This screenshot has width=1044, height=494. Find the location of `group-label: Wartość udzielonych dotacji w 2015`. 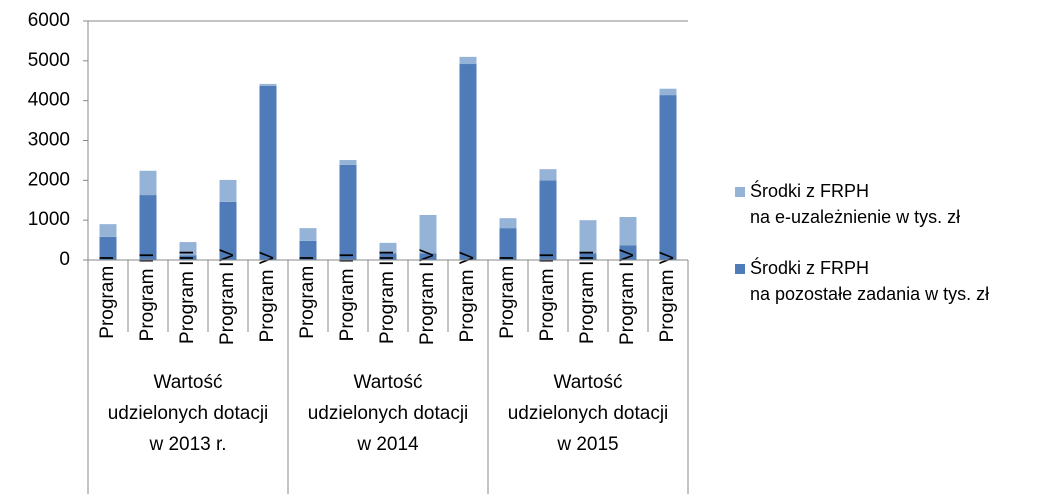

group-label: Wartość udzielonych dotacji w 2015 is located at coordinates (588, 413).